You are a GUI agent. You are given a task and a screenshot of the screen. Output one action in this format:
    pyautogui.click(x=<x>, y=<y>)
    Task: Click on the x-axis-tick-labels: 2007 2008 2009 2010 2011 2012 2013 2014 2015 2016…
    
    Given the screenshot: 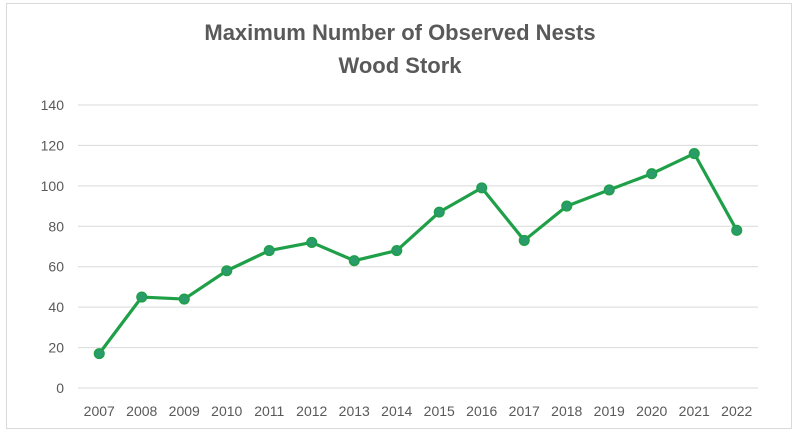 What is the action you would take?
    pyautogui.click(x=418, y=411)
    